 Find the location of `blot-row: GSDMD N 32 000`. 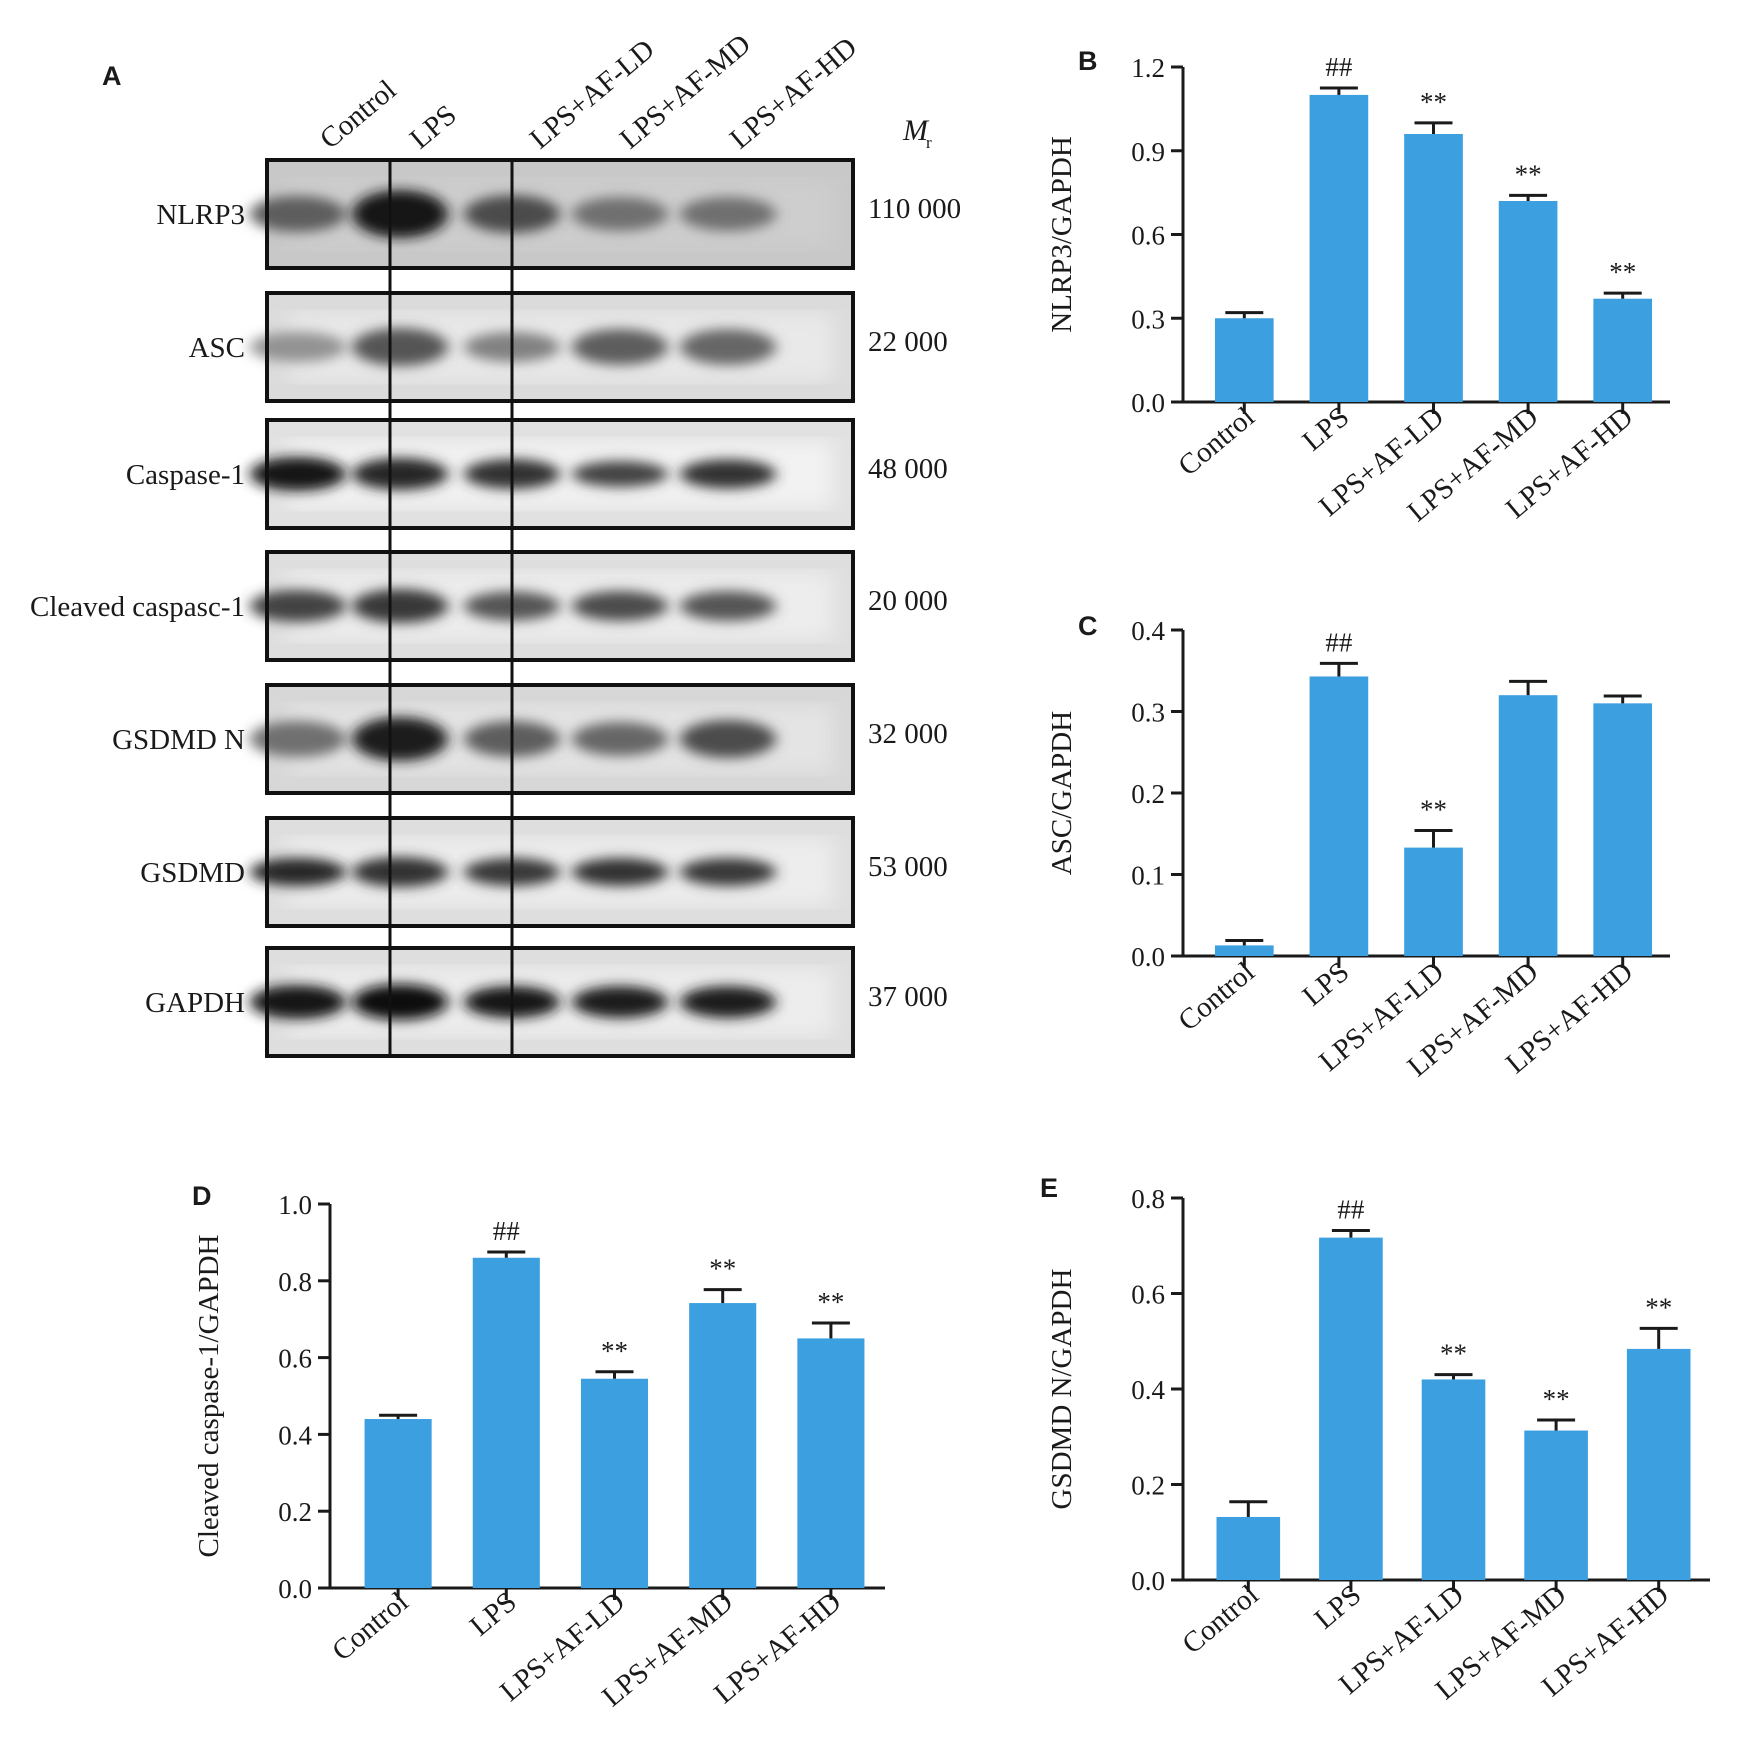

blot-row: GSDMD N 32 000 is located at coordinates (530, 739).